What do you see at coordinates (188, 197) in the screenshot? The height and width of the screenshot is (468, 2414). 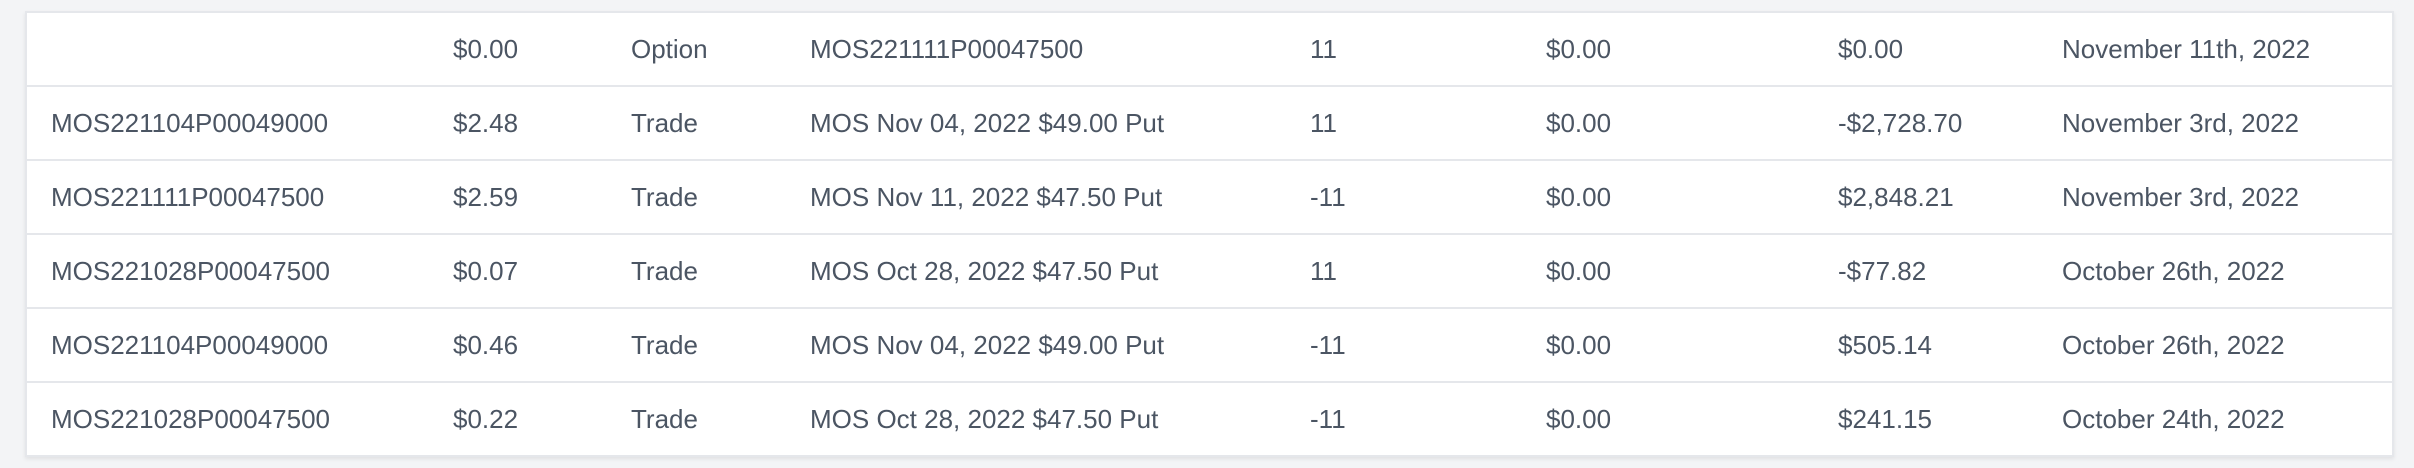 I see `cell-symbol: MOS221111P00047500` at bounding box center [188, 197].